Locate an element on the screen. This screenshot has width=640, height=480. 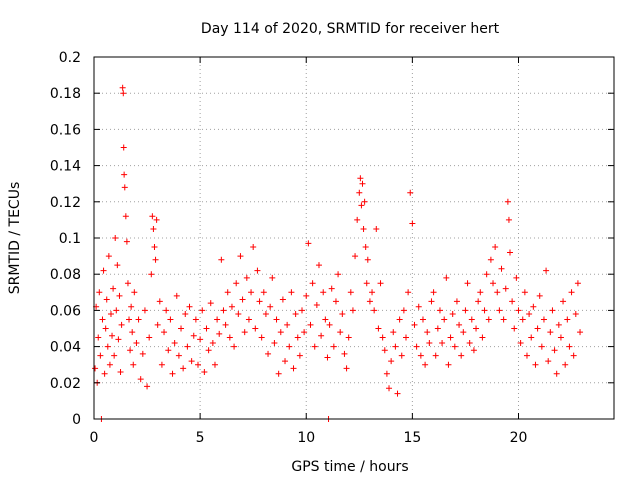
y-tick-label: 0.16 is located at coordinates (65, 130).